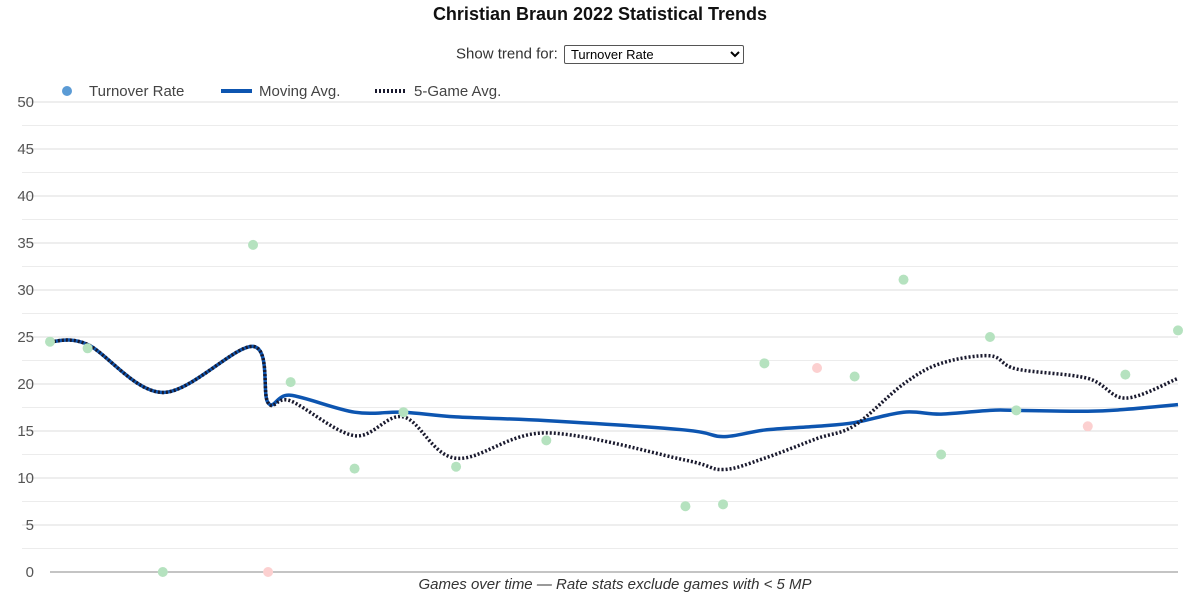 The width and height of the screenshot is (1200, 597). I want to click on legend-item-moving-avg: Moving Avg., so click(280, 91).